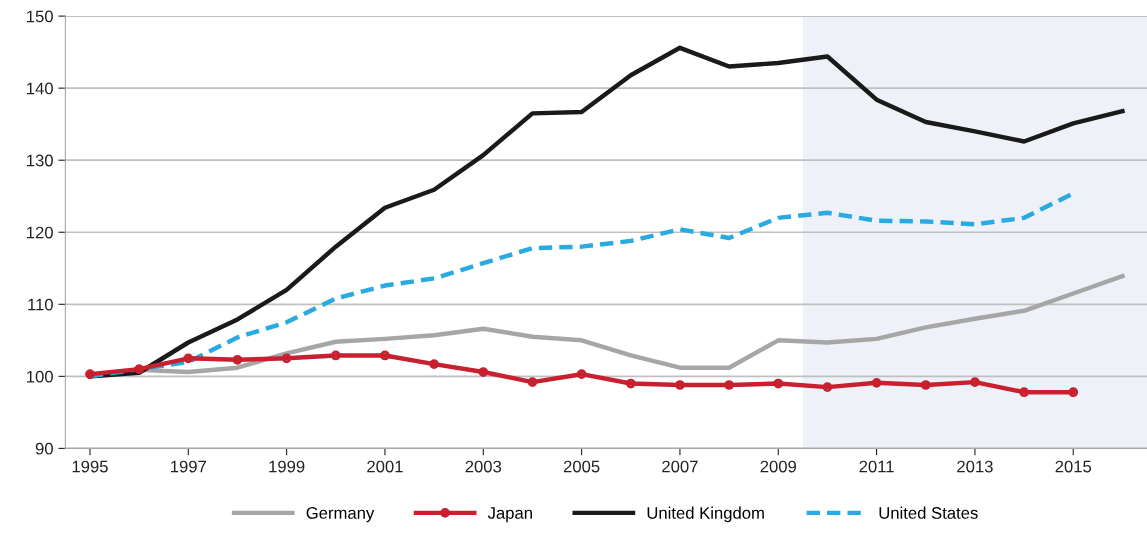 This screenshot has height=537, width=1147. I want to click on x-tick-label: 2011, so click(876, 466).